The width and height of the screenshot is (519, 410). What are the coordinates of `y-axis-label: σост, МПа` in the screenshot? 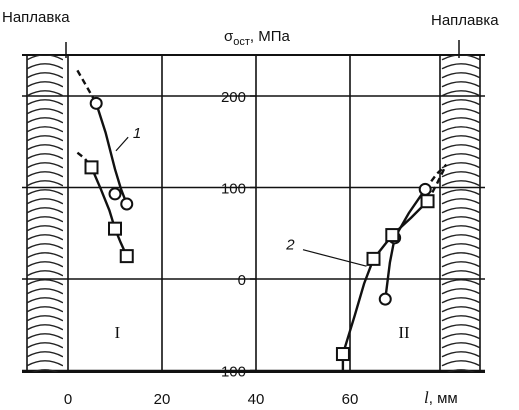 It's located at (257, 38).